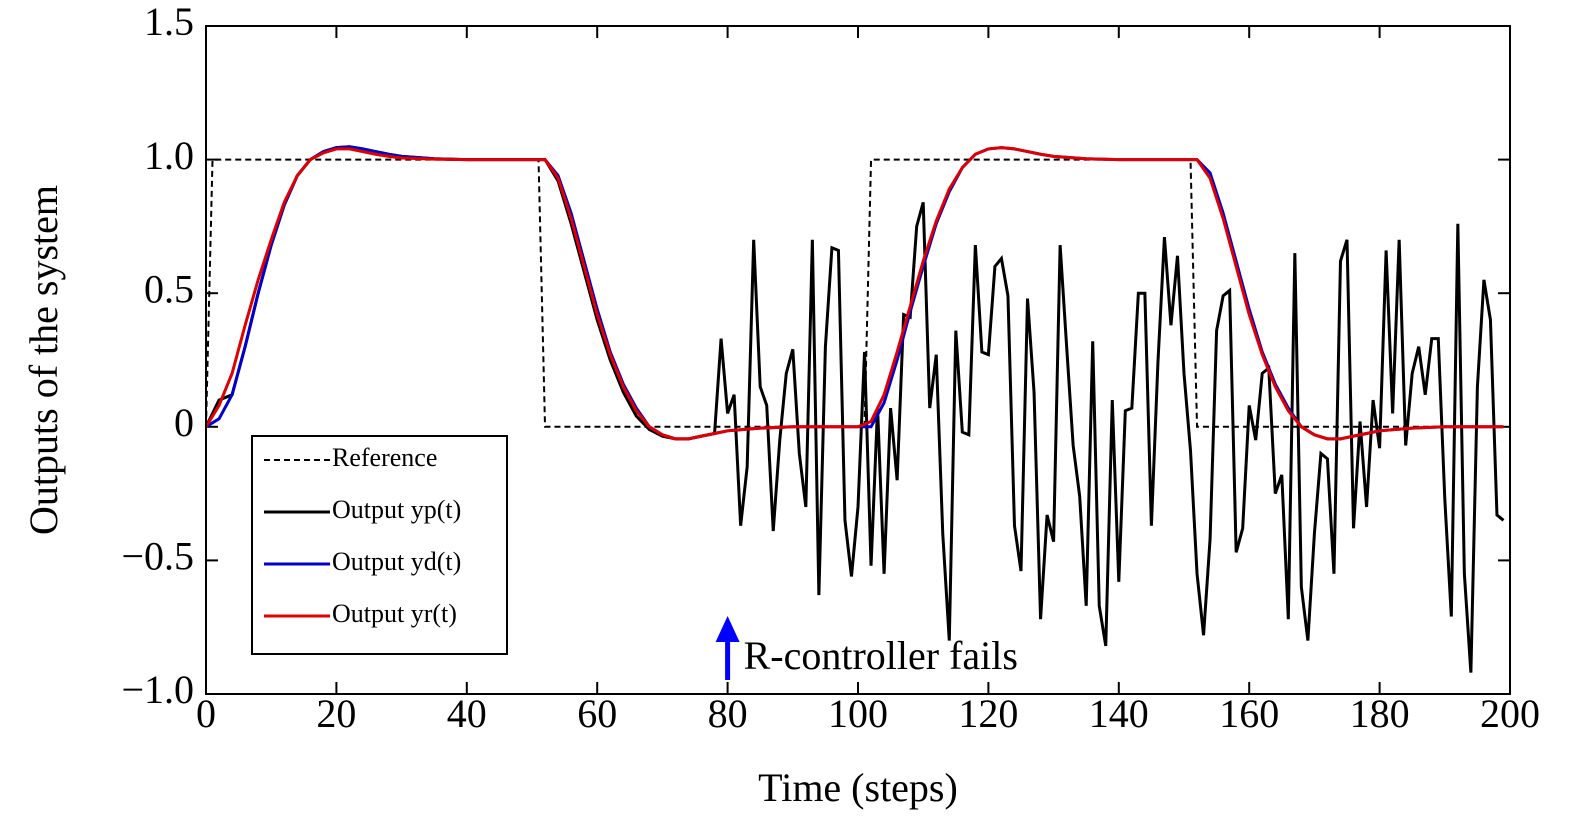 The width and height of the screenshot is (1575, 828). Describe the element at coordinates (184, 422) in the screenshot. I see `y-tick-label: 0` at that location.